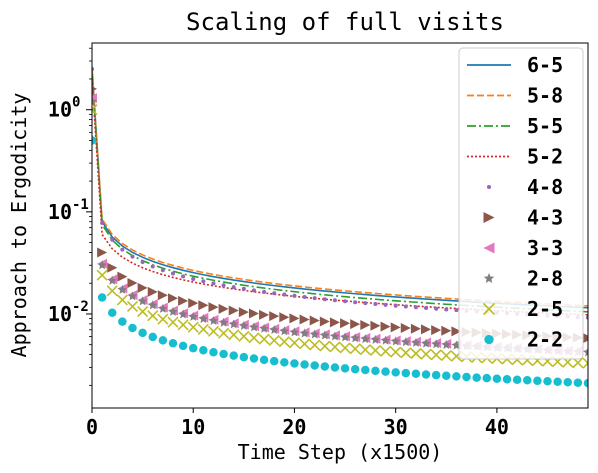  I want to click on x-tick-label: 20, so click(294, 427).